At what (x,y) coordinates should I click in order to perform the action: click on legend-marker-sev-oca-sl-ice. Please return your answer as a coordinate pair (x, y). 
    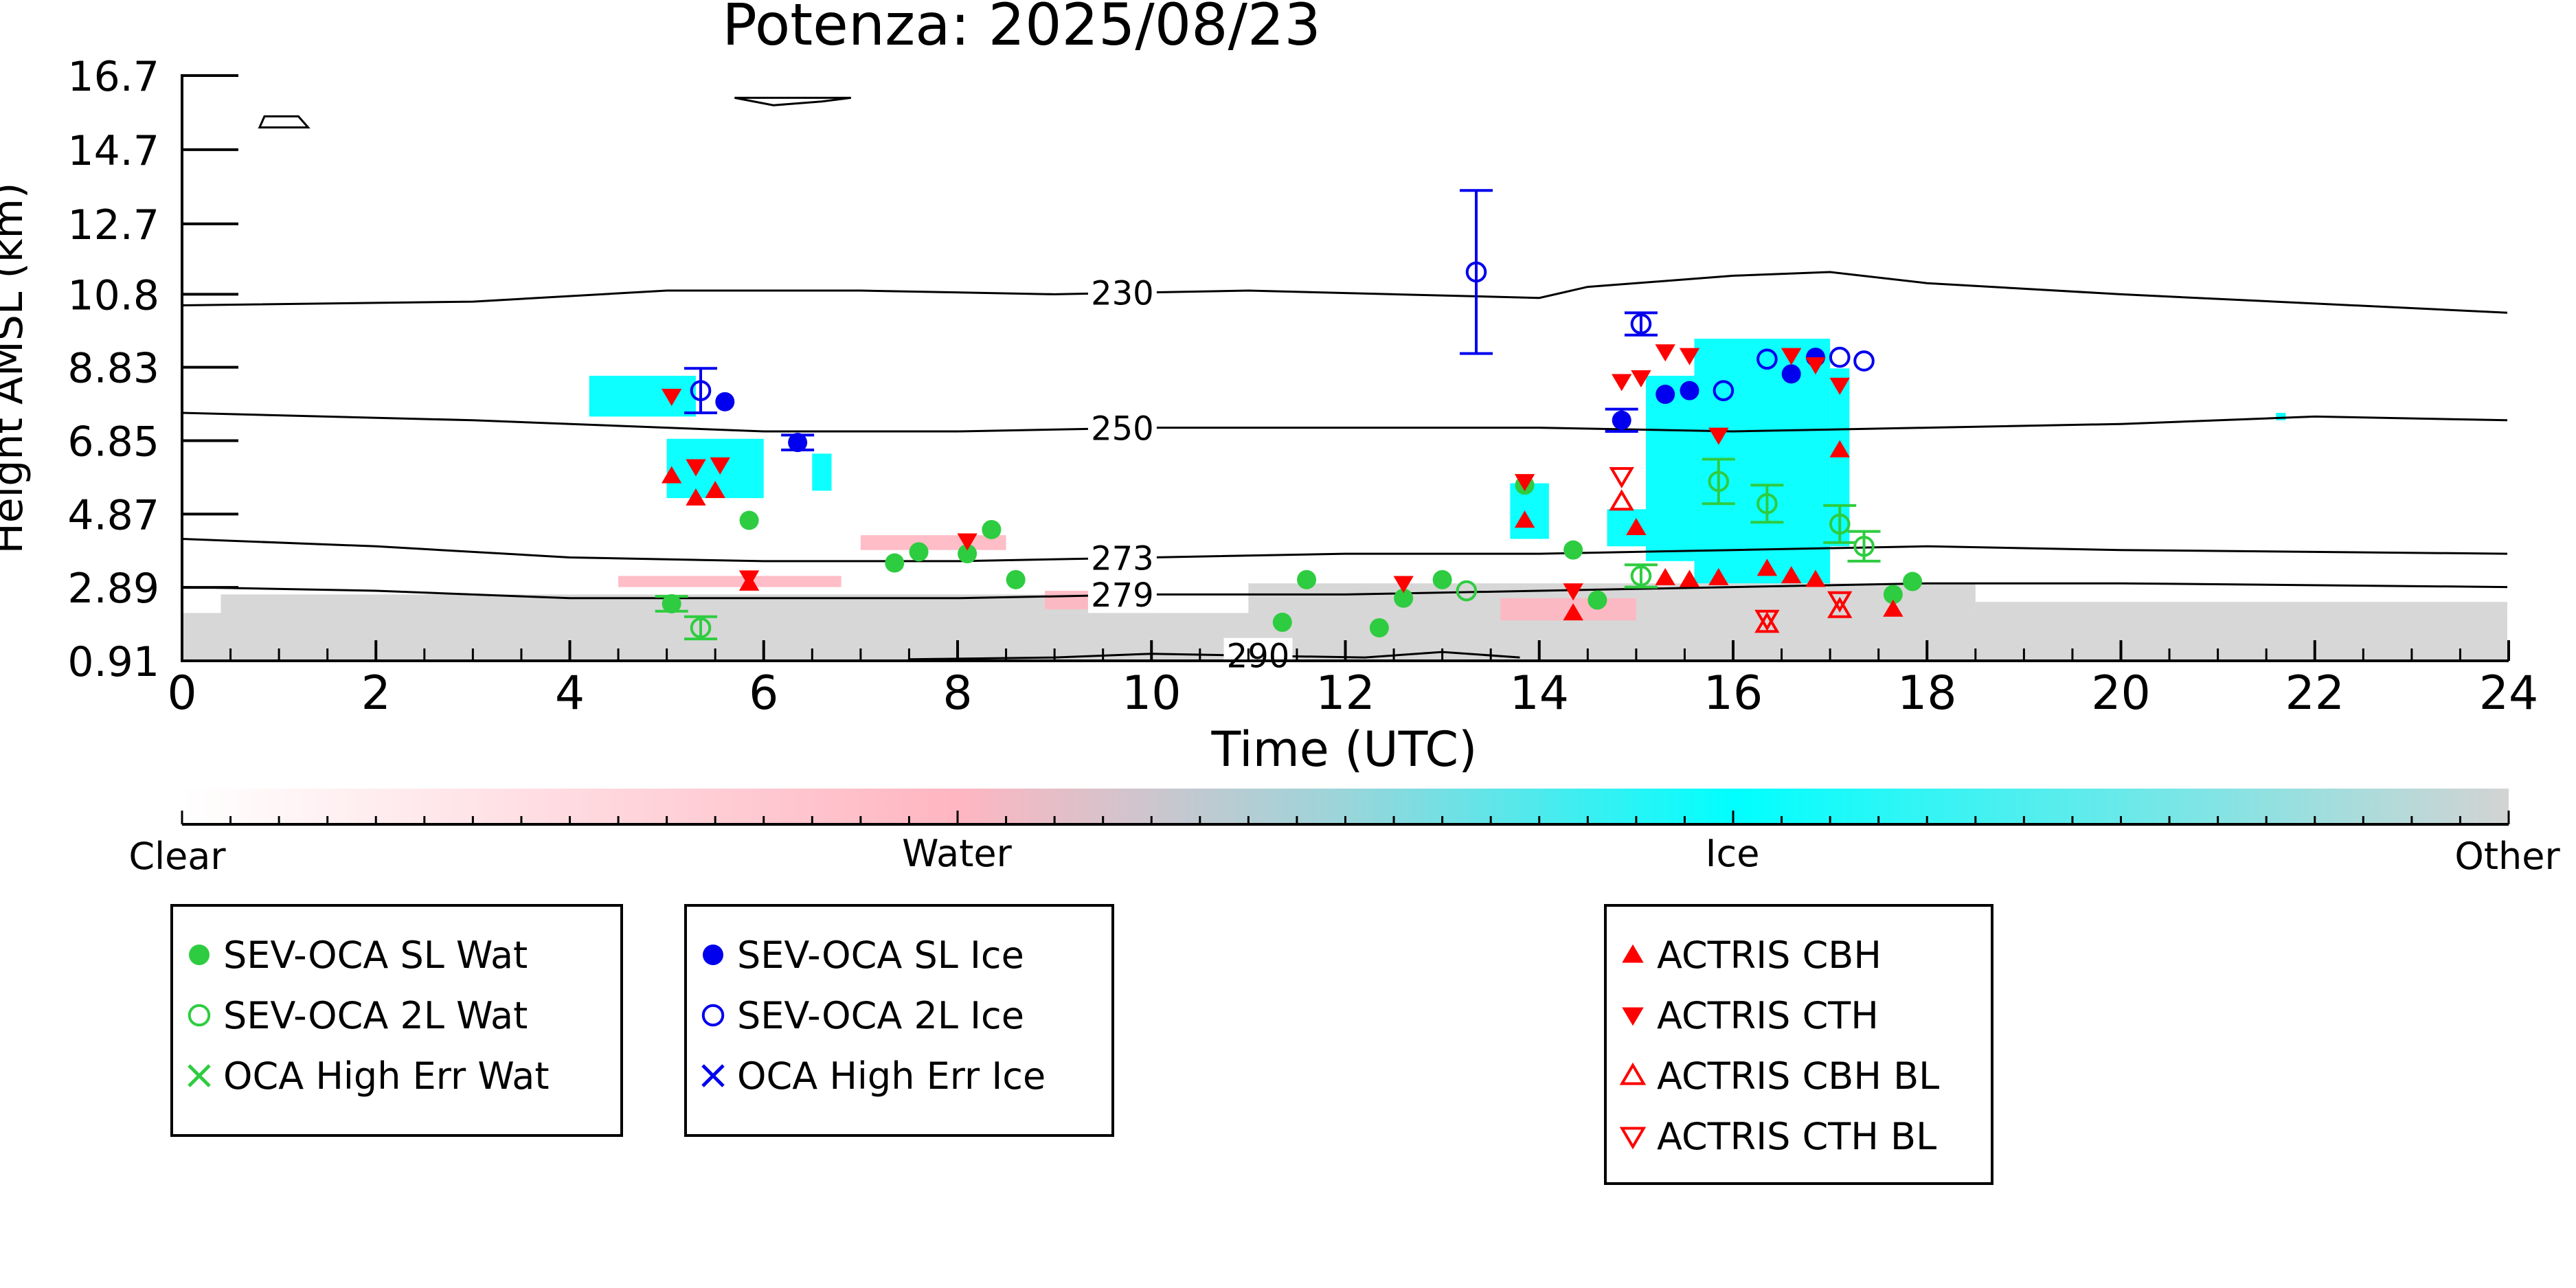
    Looking at the image, I should click on (713, 955).